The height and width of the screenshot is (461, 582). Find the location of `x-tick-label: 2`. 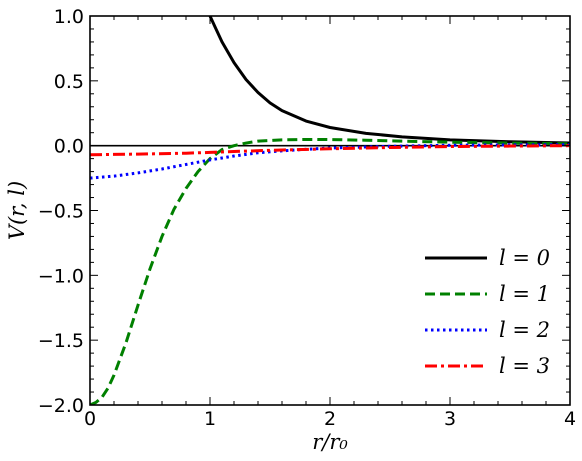

x-tick-label: 2 is located at coordinates (330, 419).